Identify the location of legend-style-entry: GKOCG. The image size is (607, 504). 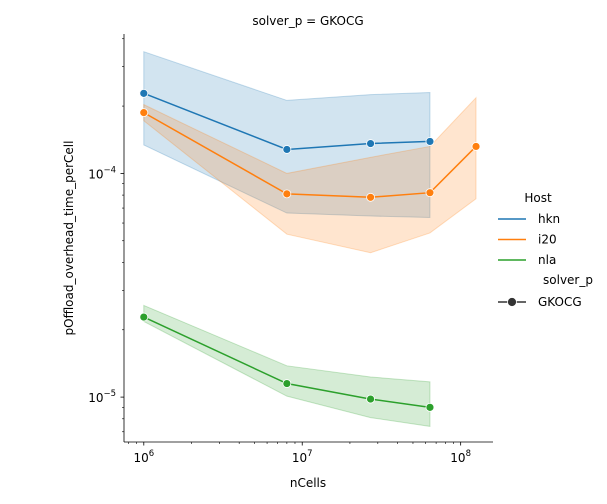
(560, 302).